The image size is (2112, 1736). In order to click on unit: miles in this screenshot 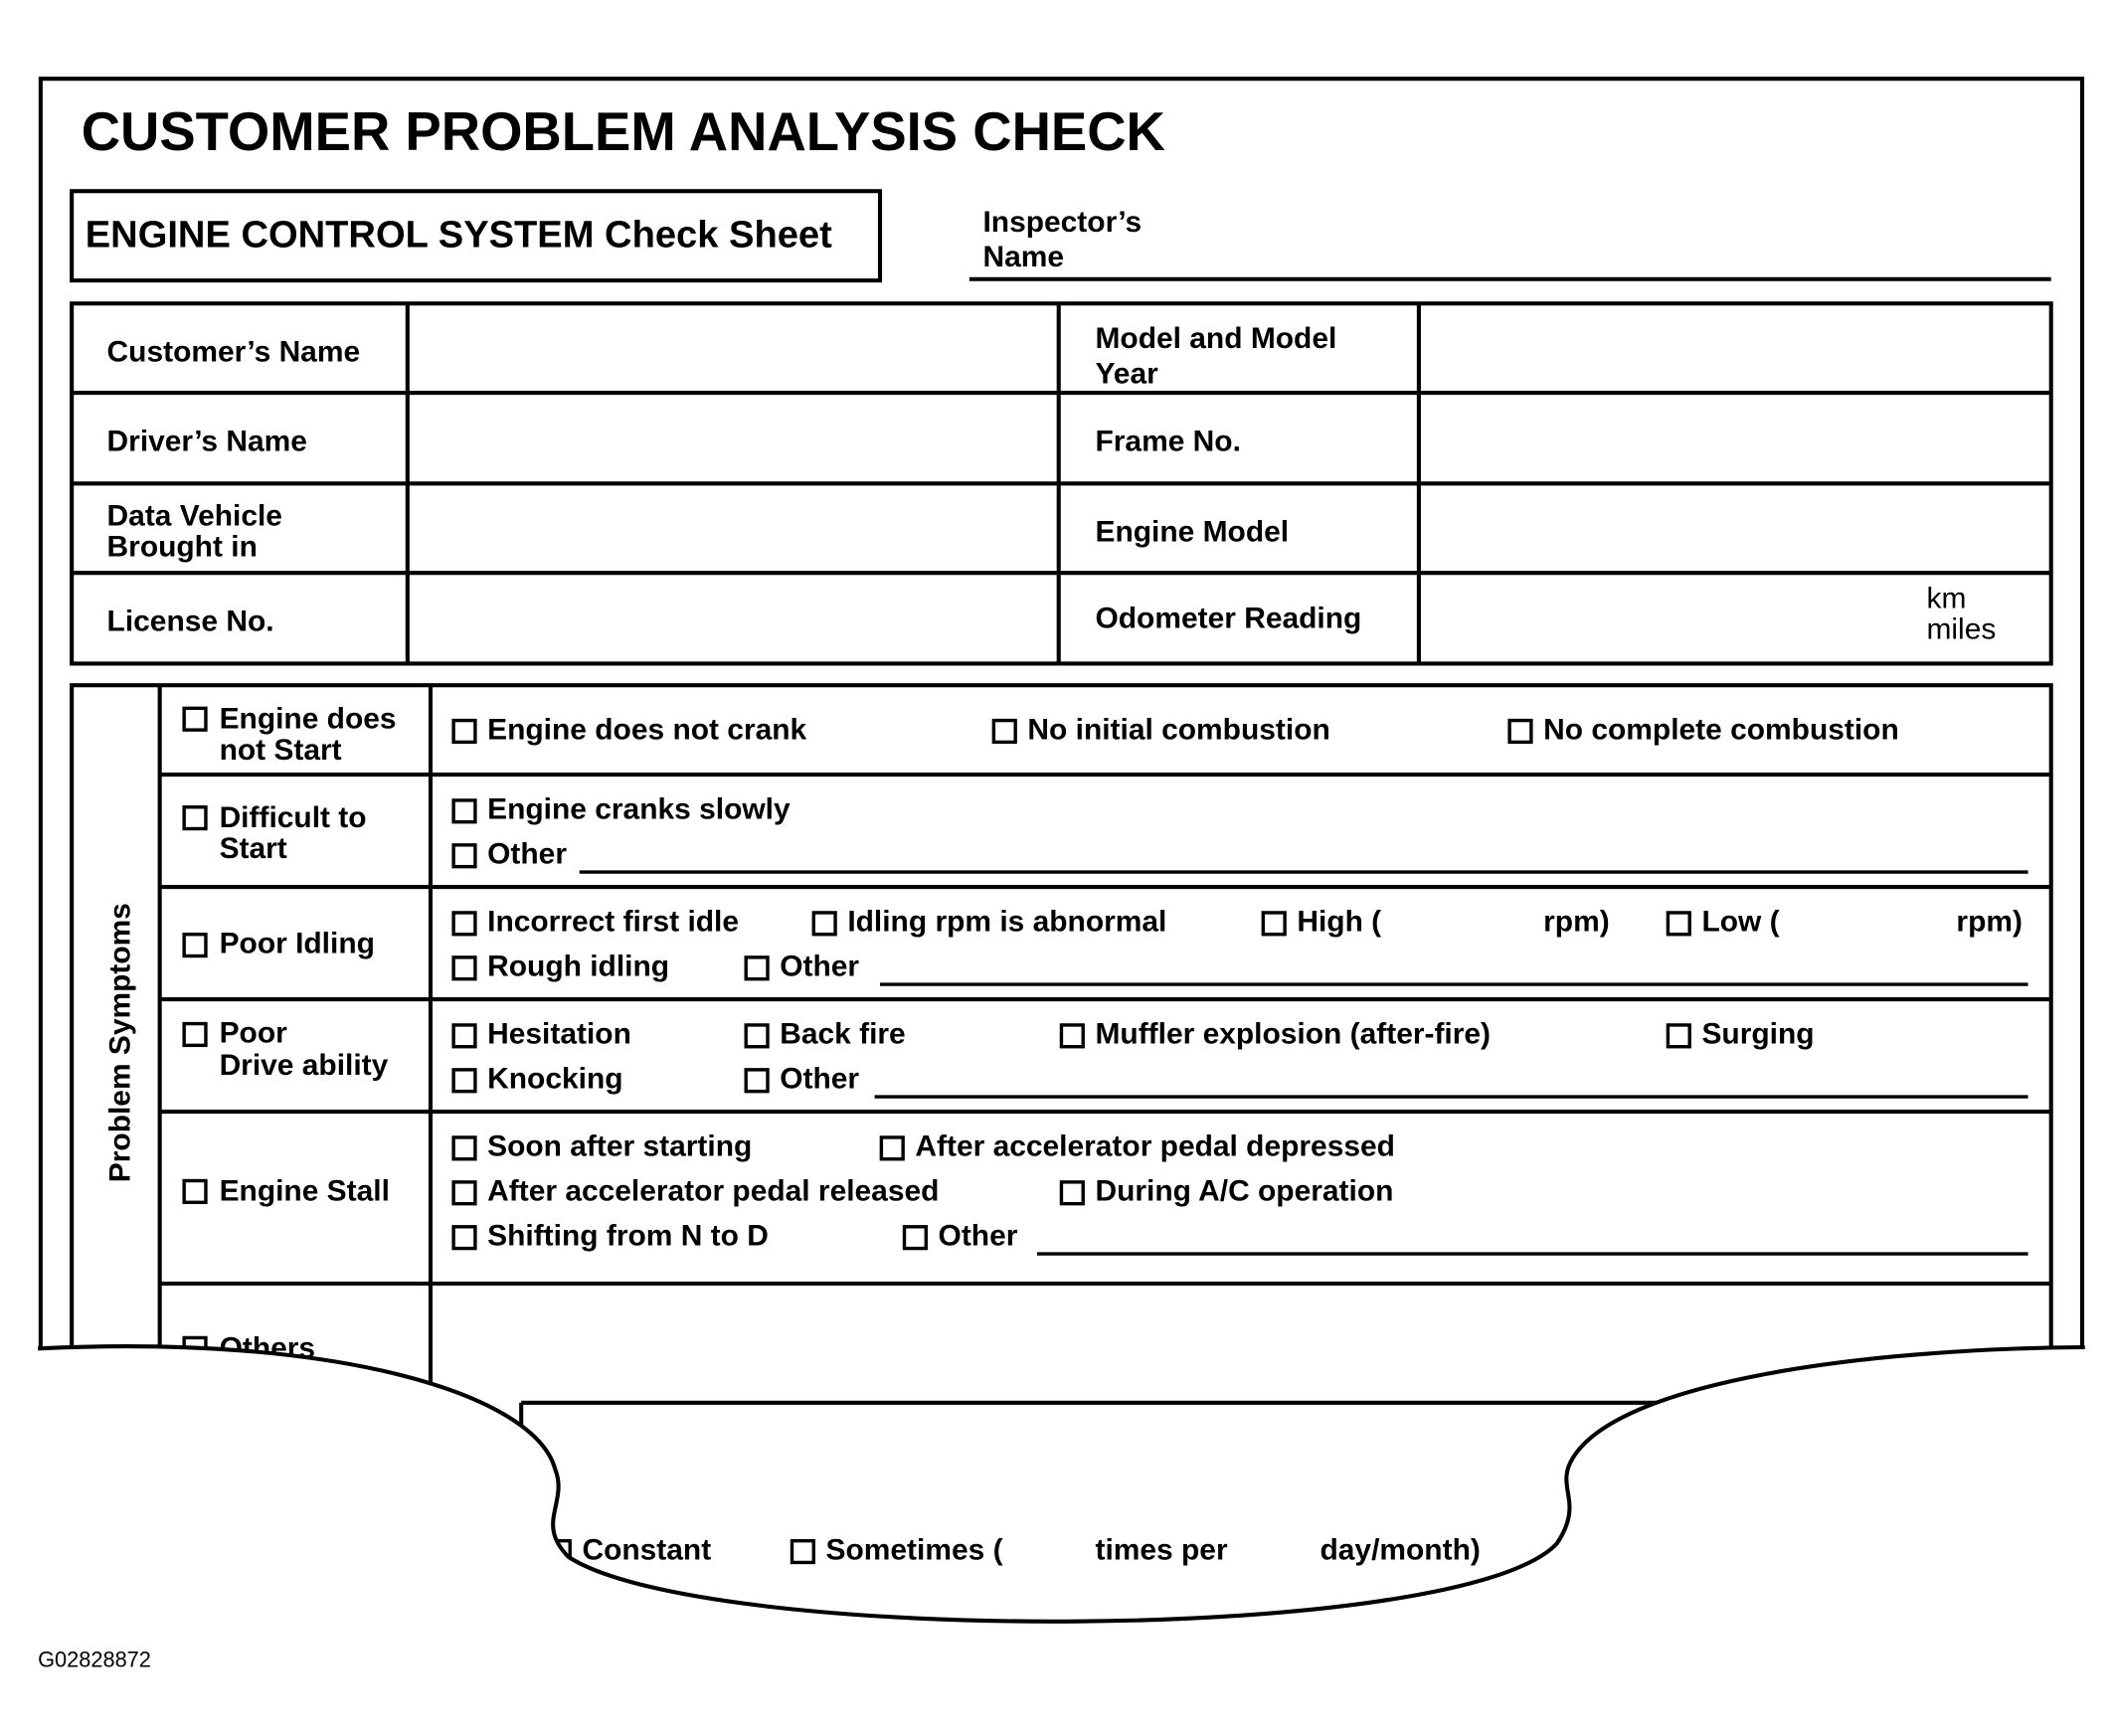, I will do `click(1961, 630)`.